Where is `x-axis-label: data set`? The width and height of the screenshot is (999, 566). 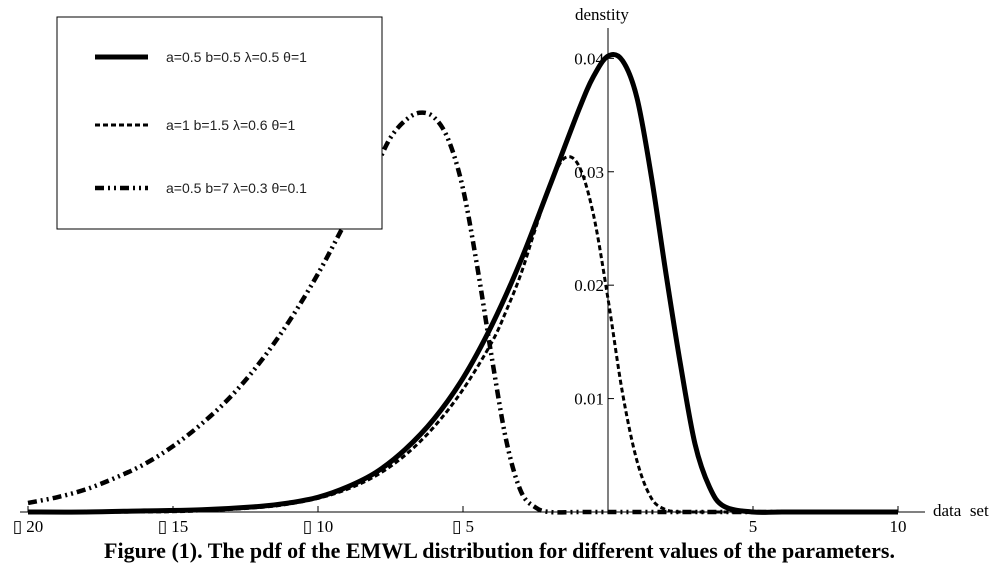
x-axis-label: data set is located at coordinates (961, 510).